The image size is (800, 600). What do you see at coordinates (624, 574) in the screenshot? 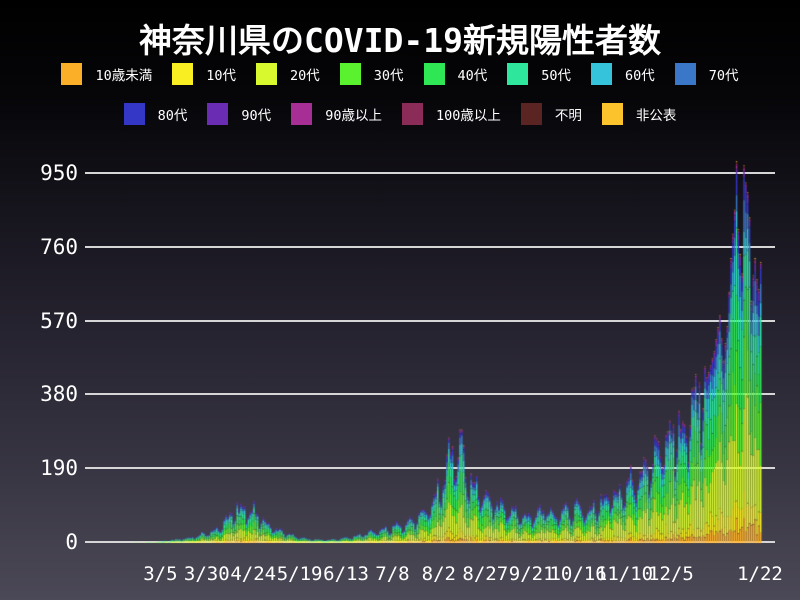
I see `x-tick-label: 11/10` at bounding box center [624, 574].